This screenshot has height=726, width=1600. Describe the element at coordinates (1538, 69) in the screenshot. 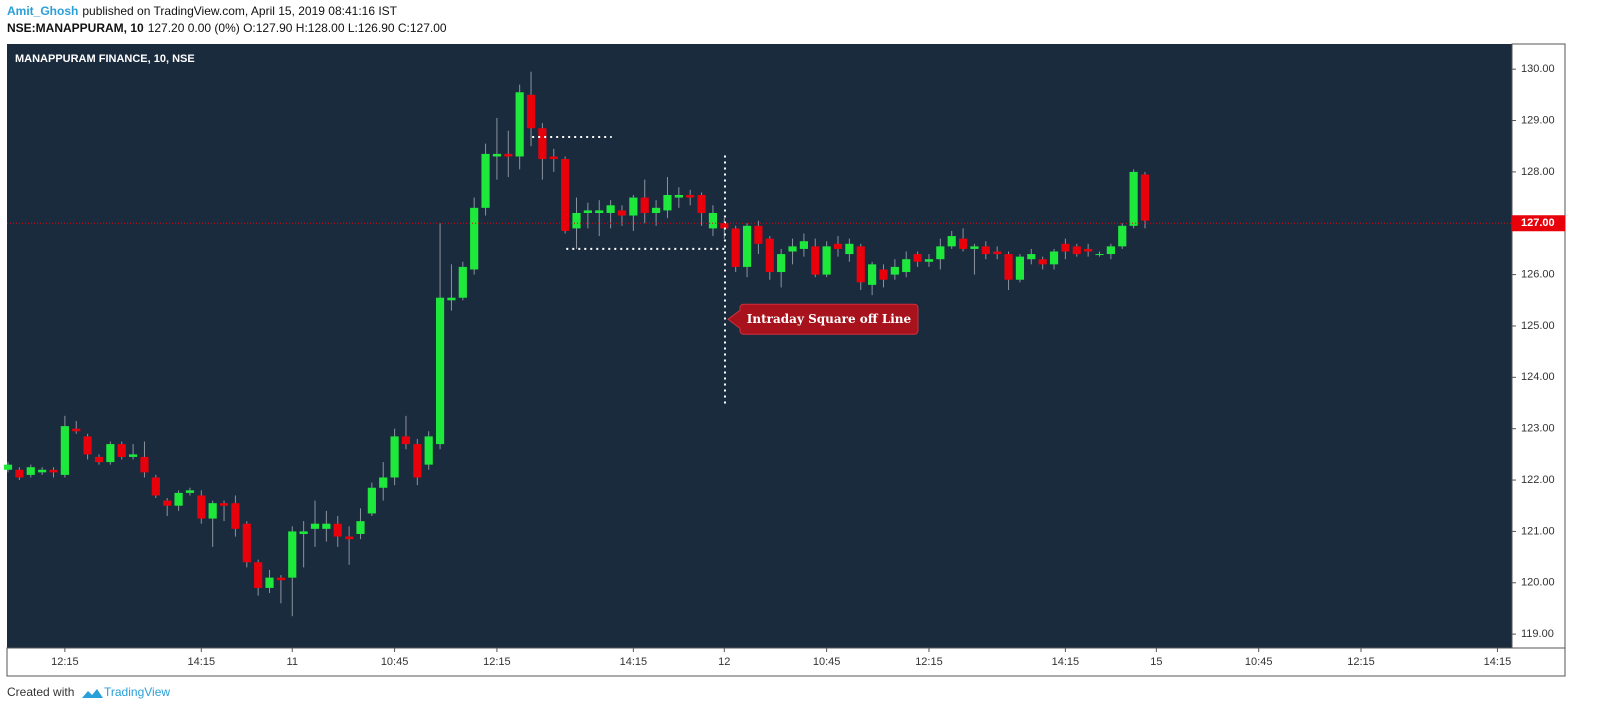

I see `y-tick-label: 130.00` at that location.